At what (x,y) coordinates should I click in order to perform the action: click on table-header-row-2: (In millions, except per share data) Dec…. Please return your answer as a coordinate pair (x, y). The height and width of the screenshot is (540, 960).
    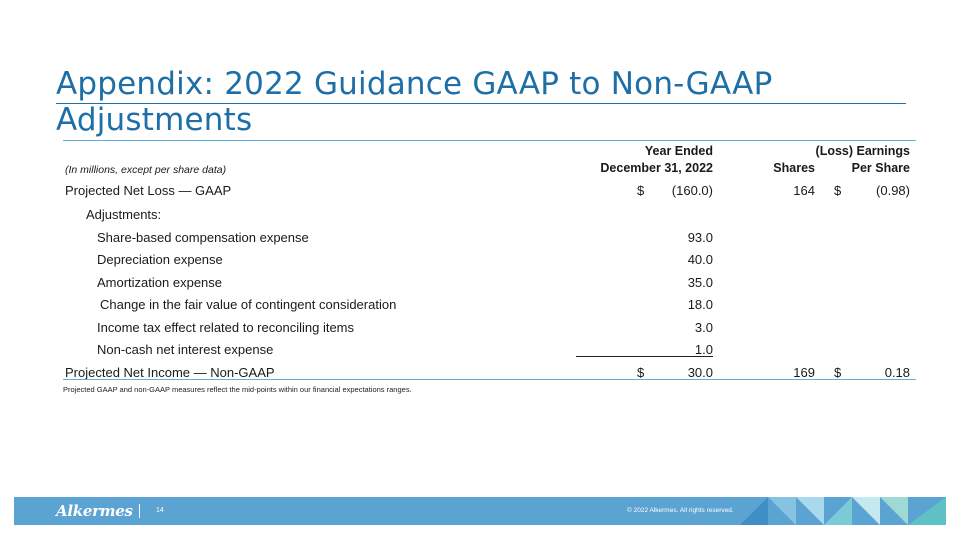
    Looking at the image, I should click on (489, 172).